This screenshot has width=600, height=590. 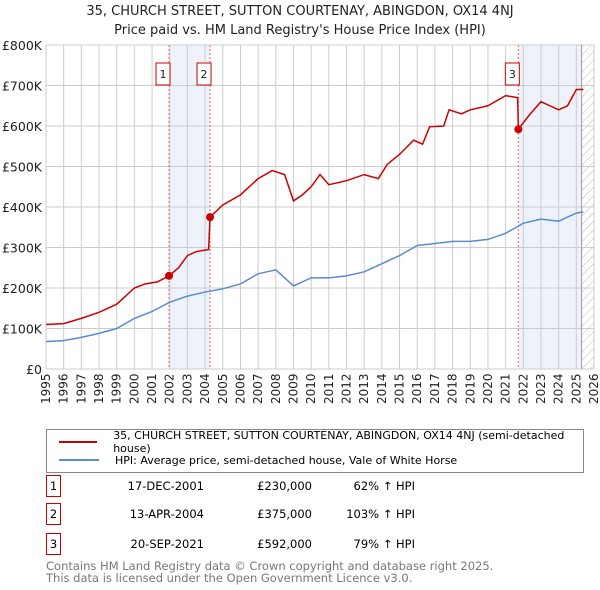 I want to click on sale-marker: 3, so click(x=53, y=544).